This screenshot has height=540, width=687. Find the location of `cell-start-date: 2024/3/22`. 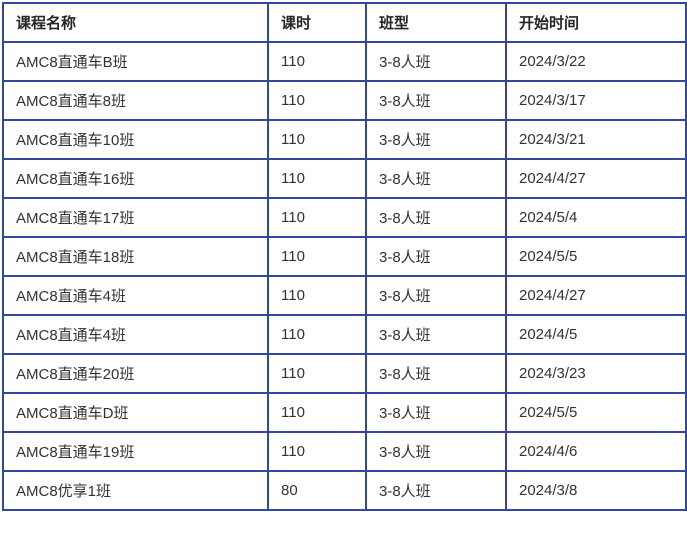

cell-start-date: 2024/3/22 is located at coordinates (596, 61).